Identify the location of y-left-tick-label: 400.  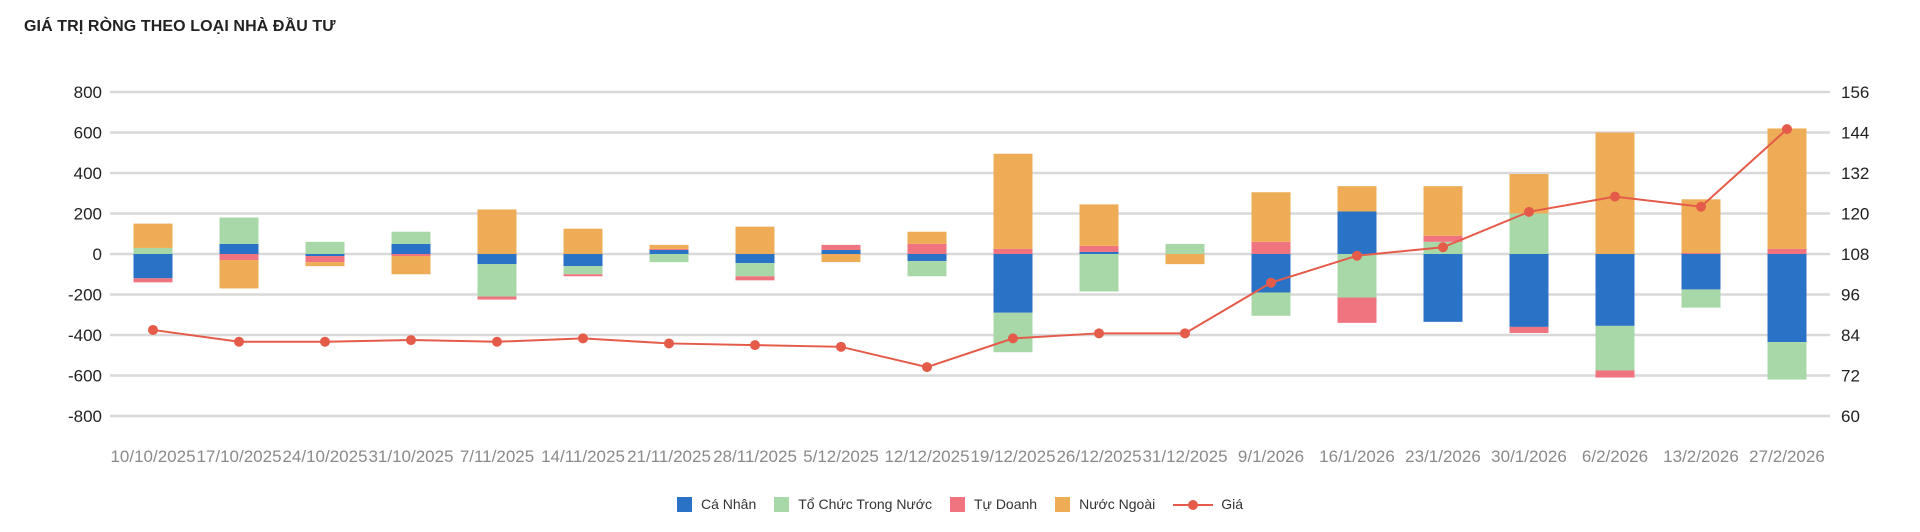
(88, 173).